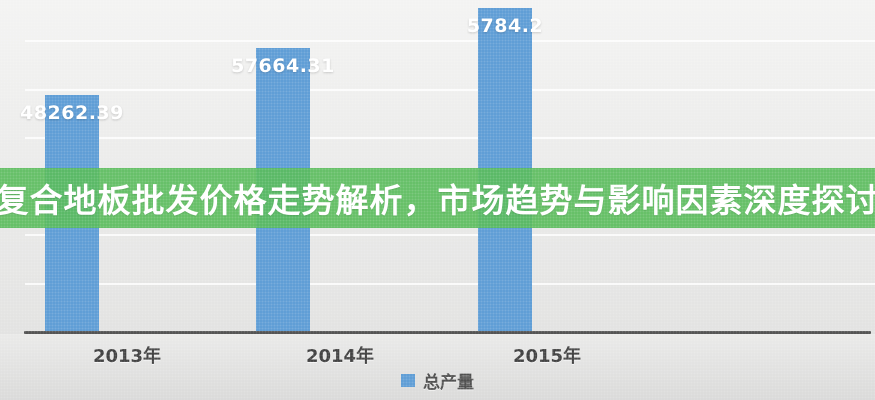 The image size is (875, 400). I want to click on legend-label: 总产量, so click(448, 383).